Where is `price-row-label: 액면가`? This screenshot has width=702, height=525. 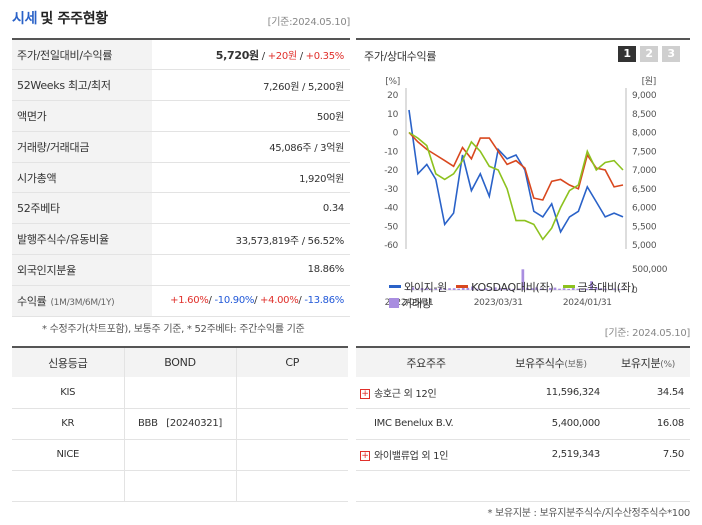
price-row-label: 액면가 is located at coordinates (82, 116).